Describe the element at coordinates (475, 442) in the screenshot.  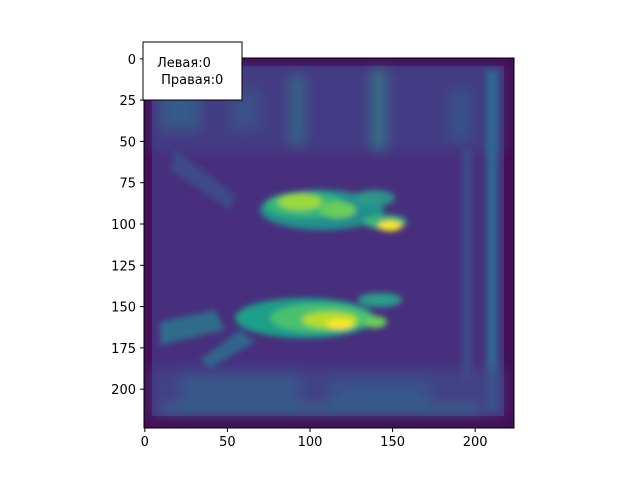
I see `x-tick-label: 200` at that location.